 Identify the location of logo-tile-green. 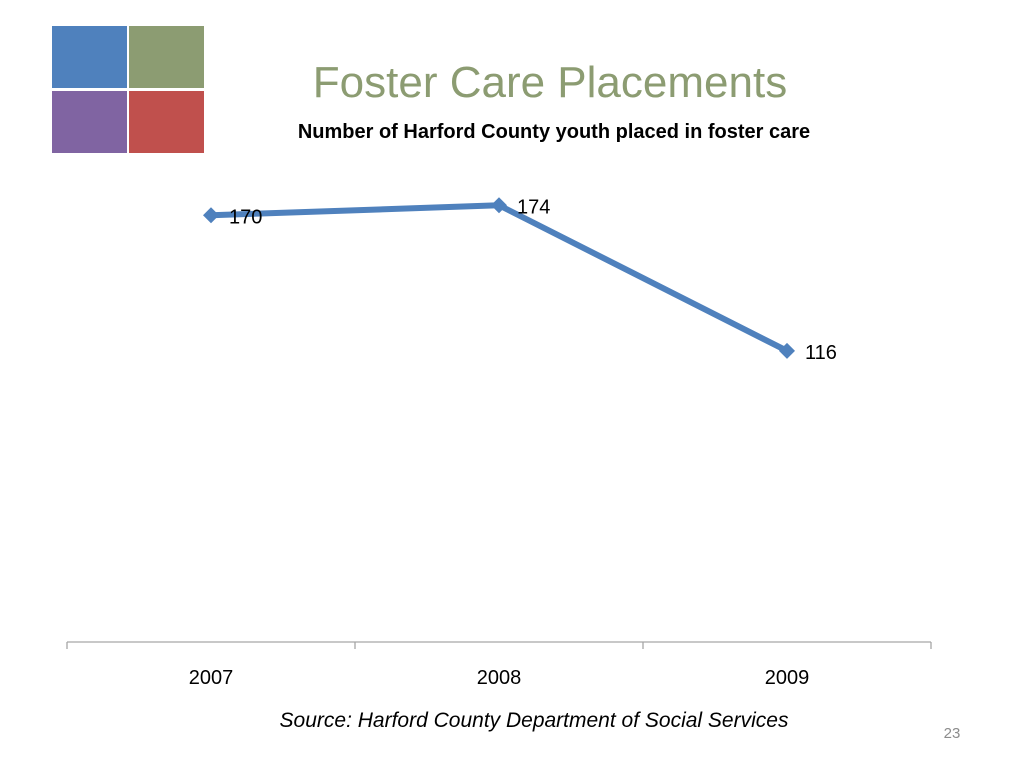
(166, 57).